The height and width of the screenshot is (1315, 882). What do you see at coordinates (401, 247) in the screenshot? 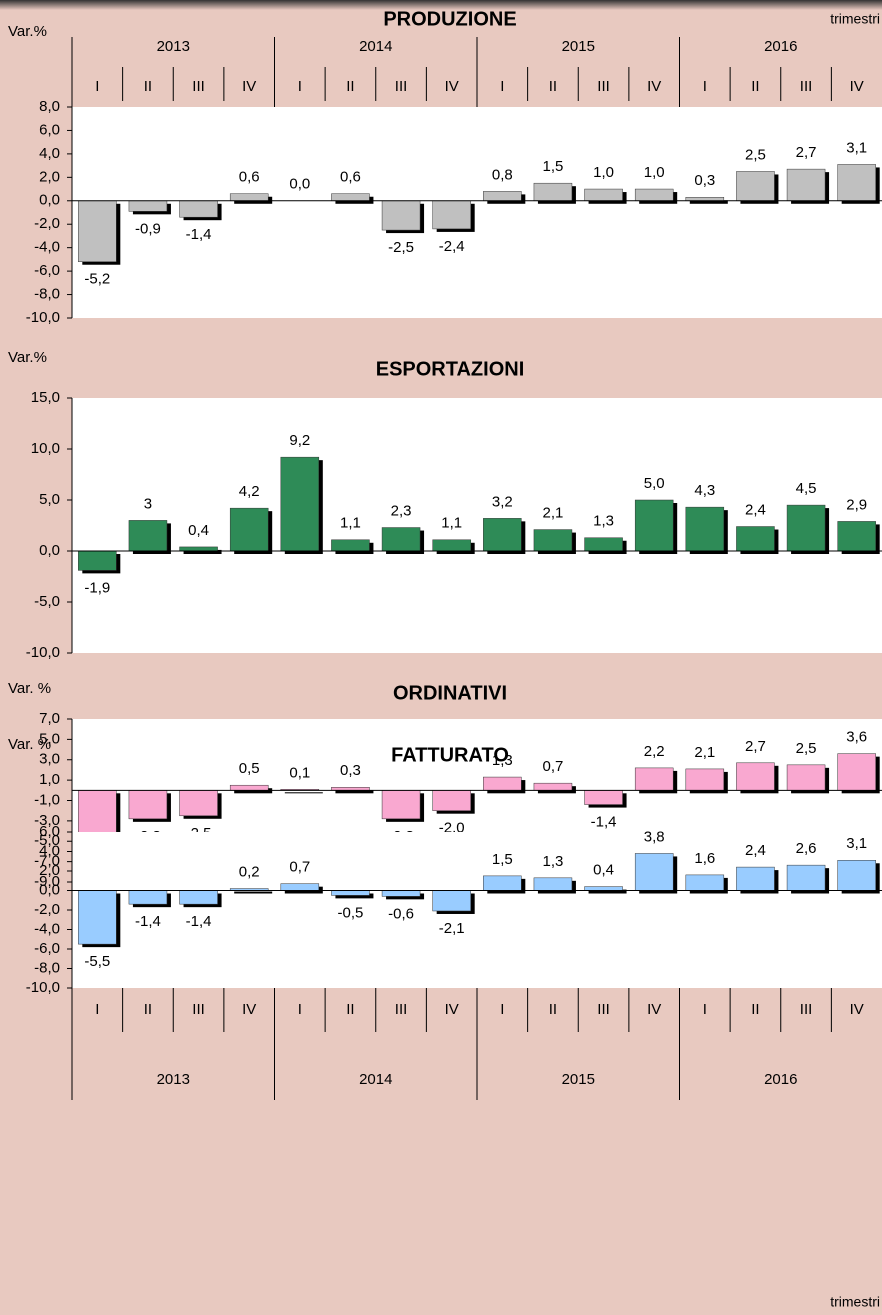
I see `value-label: -2,5` at bounding box center [401, 247].